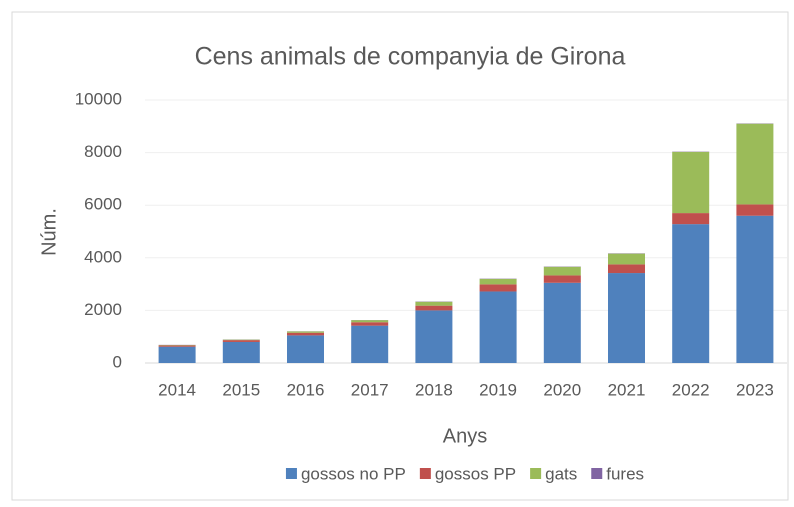  What do you see at coordinates (353, 473) in the screenshot?
I see `legend-label: gossos no PP` at bounding box center [353, 473].